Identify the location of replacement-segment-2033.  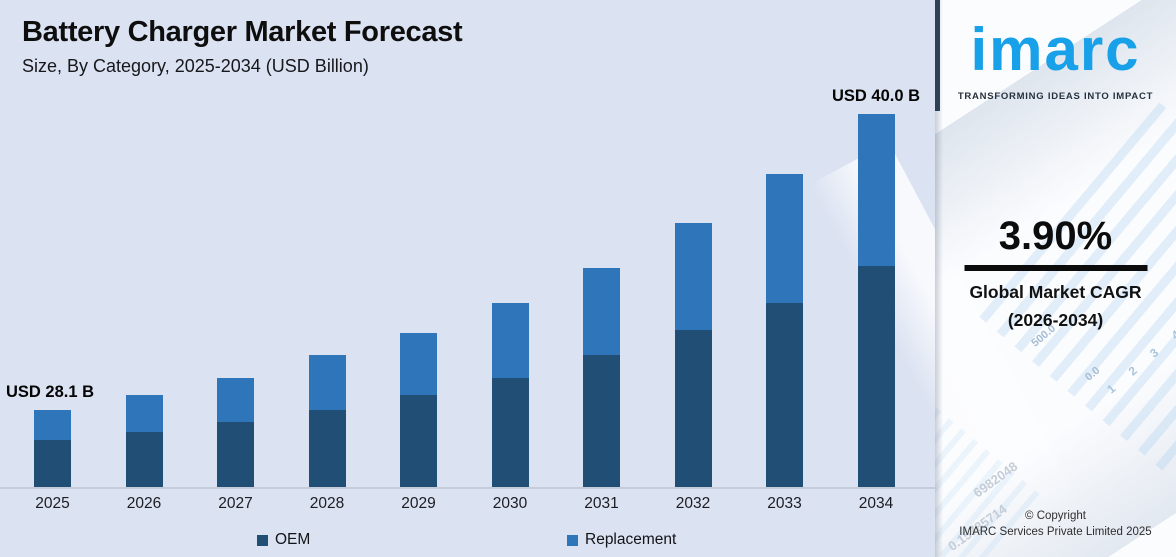
(784, 238).